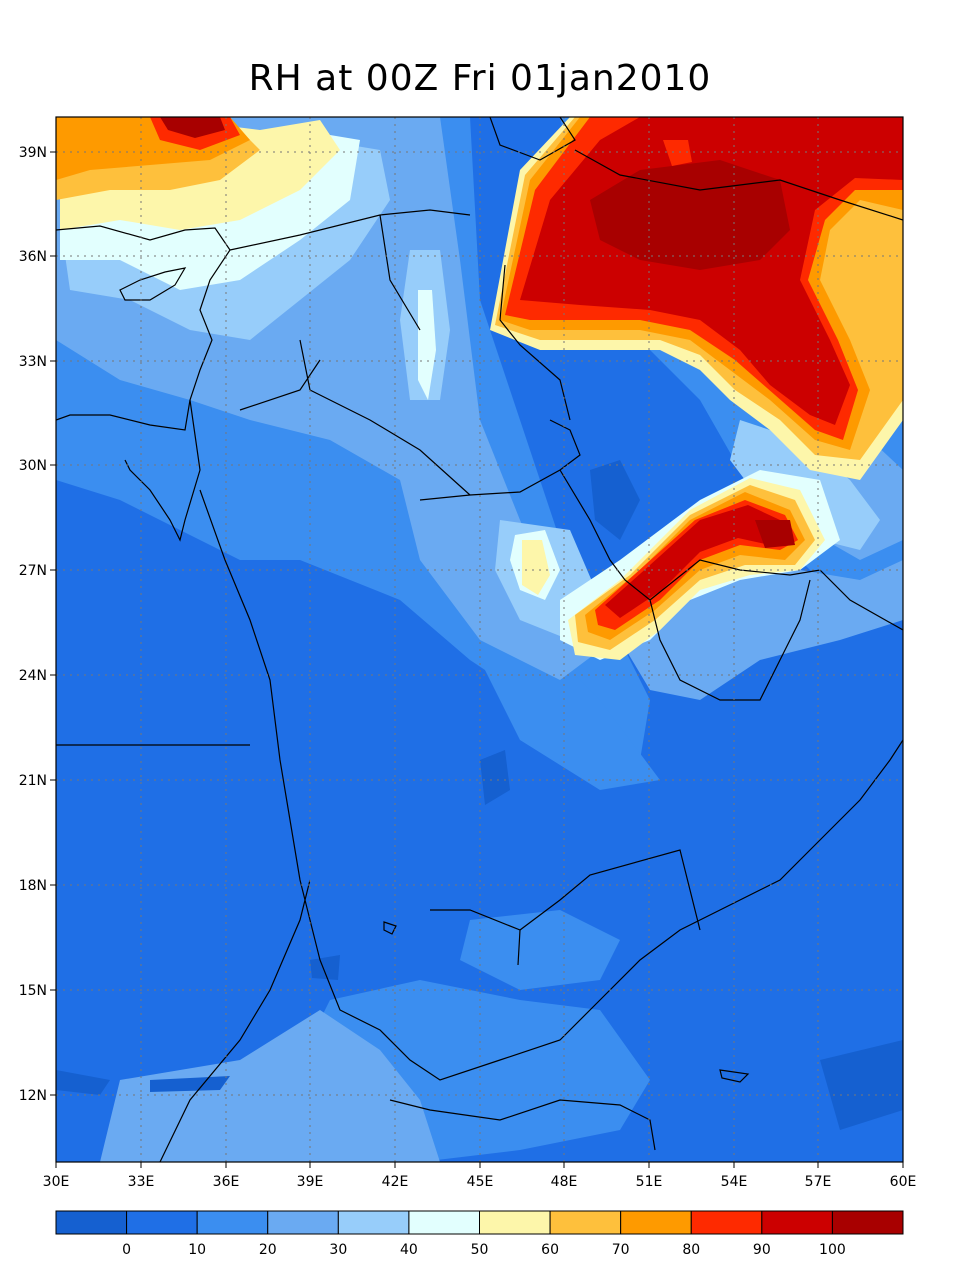 This screenshot has height=1280, width=960. Describe the element at coordinates (395, 1182) in the screenshot. I see `lon-label-42e: 42E` at that location.